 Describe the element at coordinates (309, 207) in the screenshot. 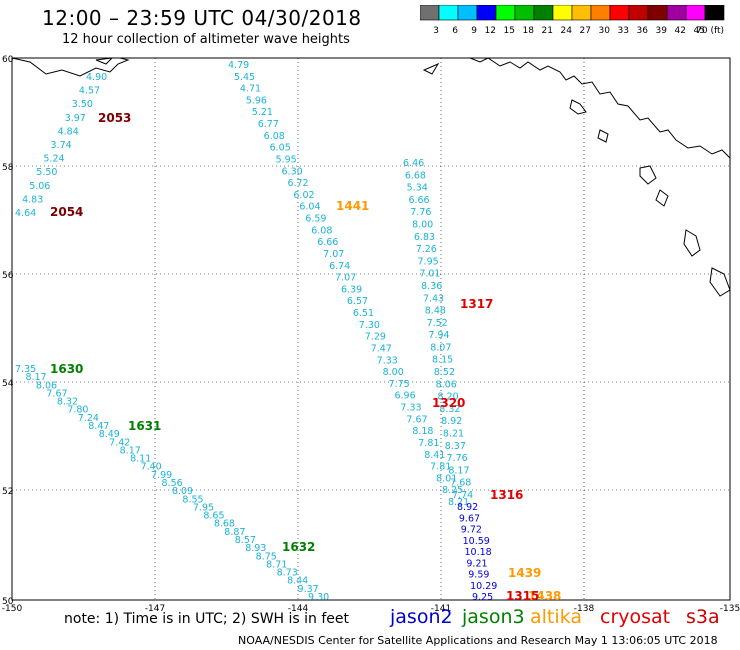

I see `wave-height-label: 6.04` at that location.